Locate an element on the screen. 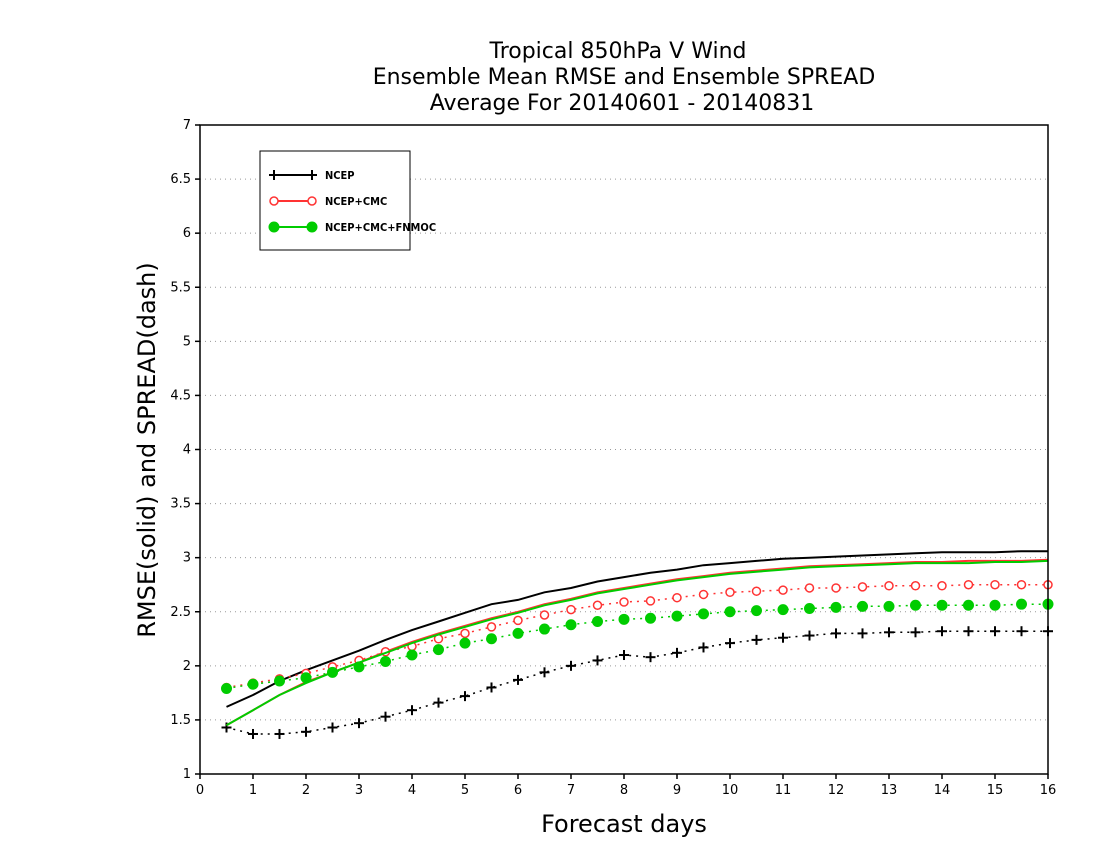 Image resolution: width=1100 pixels, height=850 pixels. y-tick-label: 1 is located at coordinates (187, 774).